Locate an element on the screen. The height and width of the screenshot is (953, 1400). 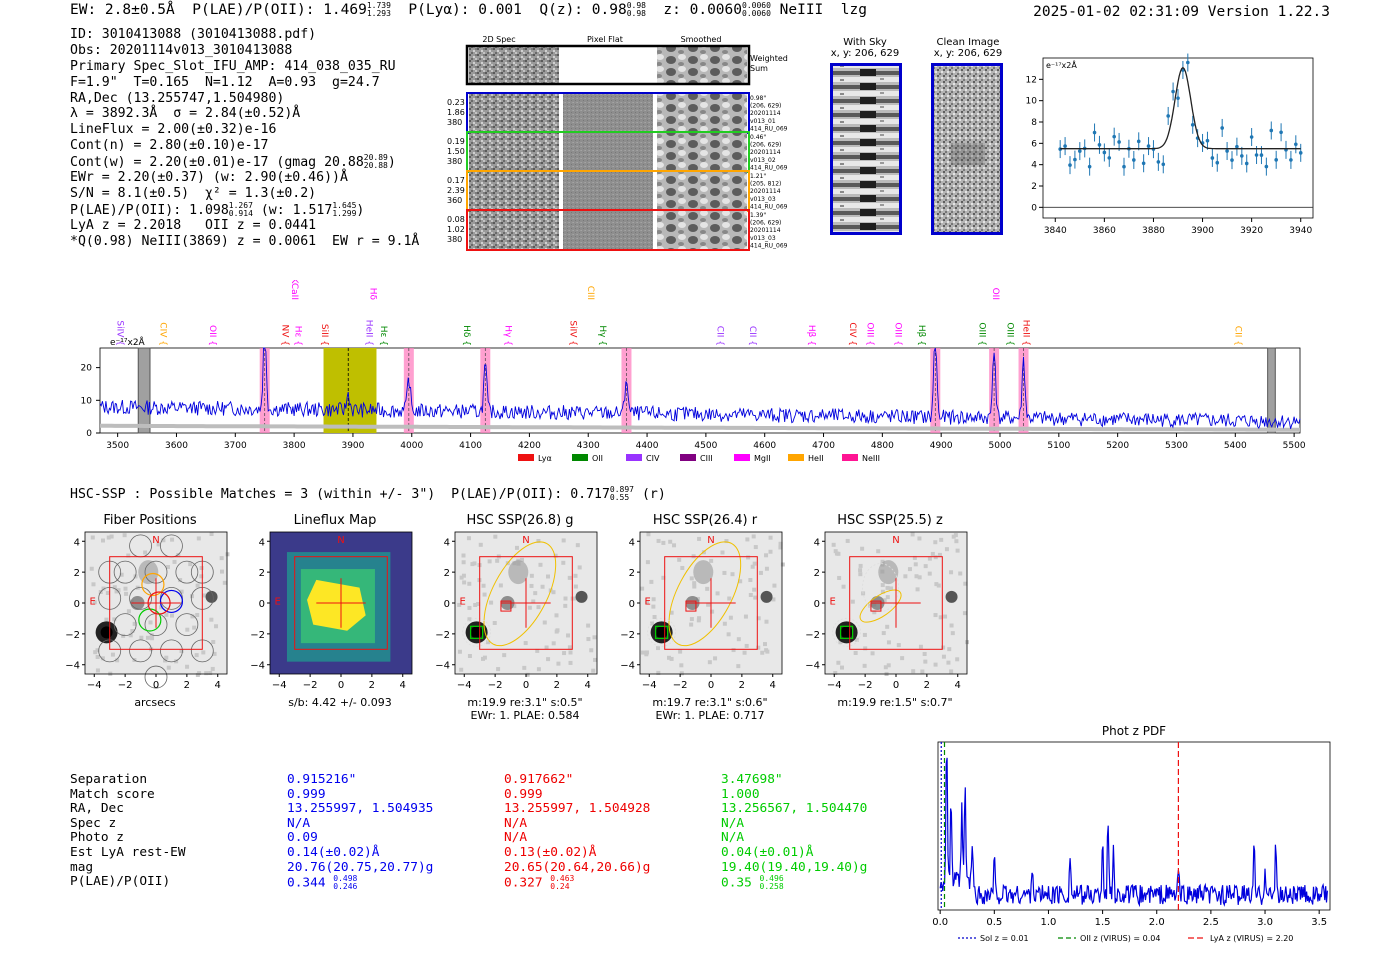
thumb-x-tick-label: −4 is located at coordinates (94, 685).